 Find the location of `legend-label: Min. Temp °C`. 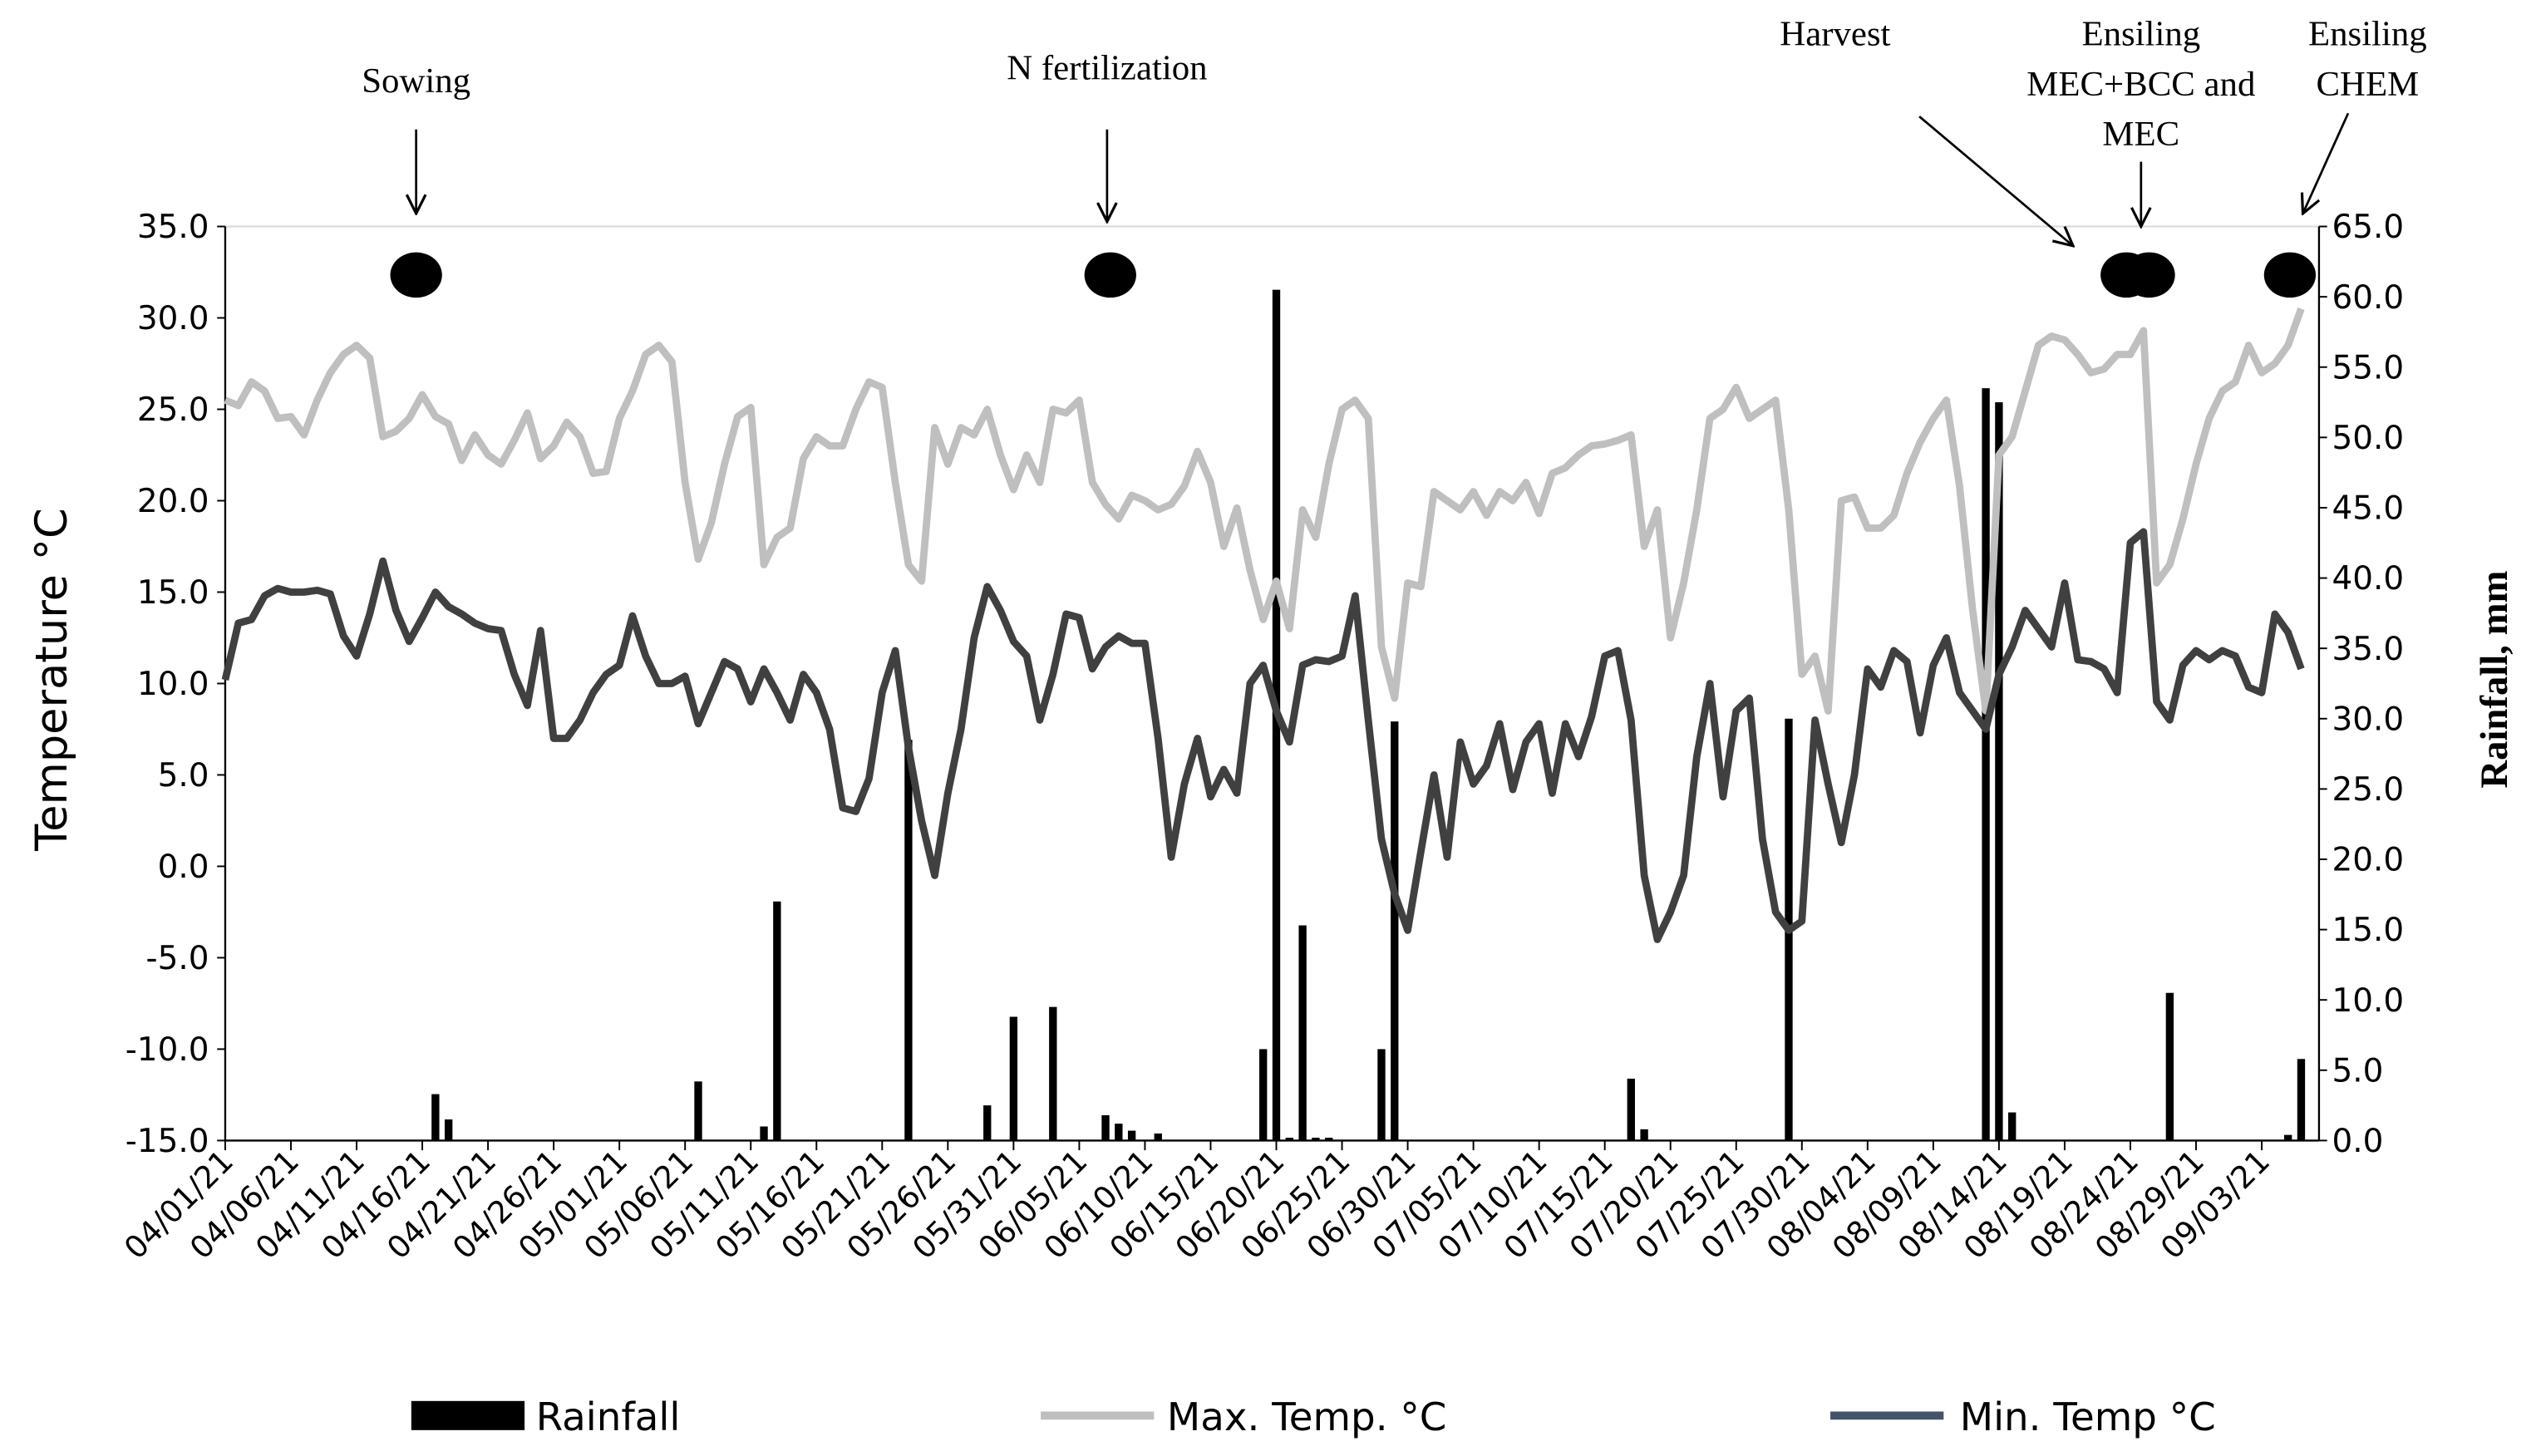

legend-label: Min. Temp °C is located at coordinates (2088, 1417).